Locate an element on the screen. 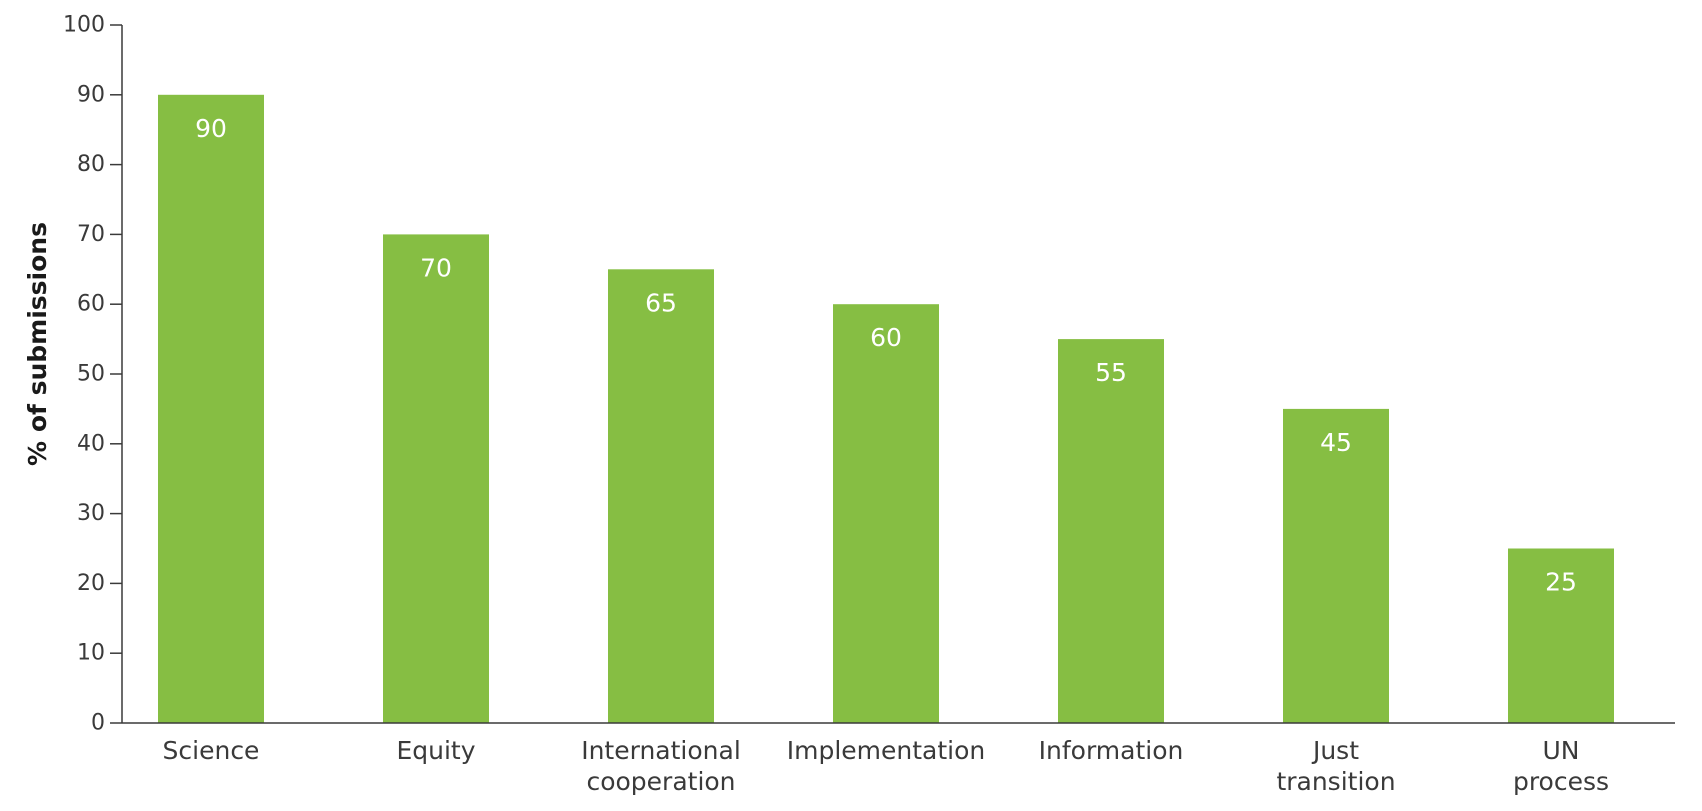  x-tick-label-line: Equity is located at coordinates (435, 750).